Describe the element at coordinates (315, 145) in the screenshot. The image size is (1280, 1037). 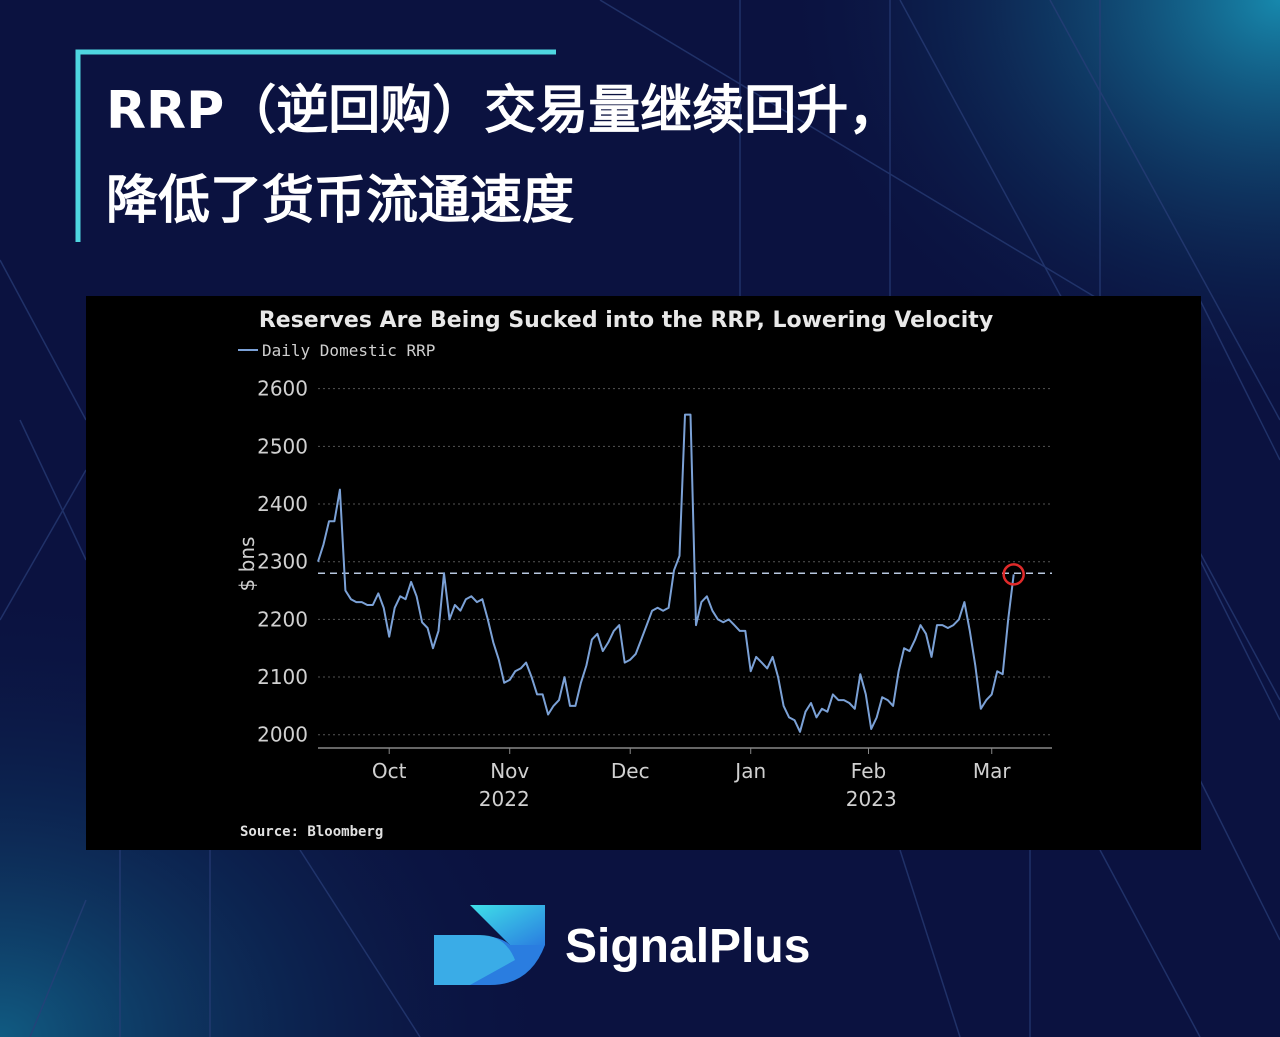
I see `title-bracket` at that location.